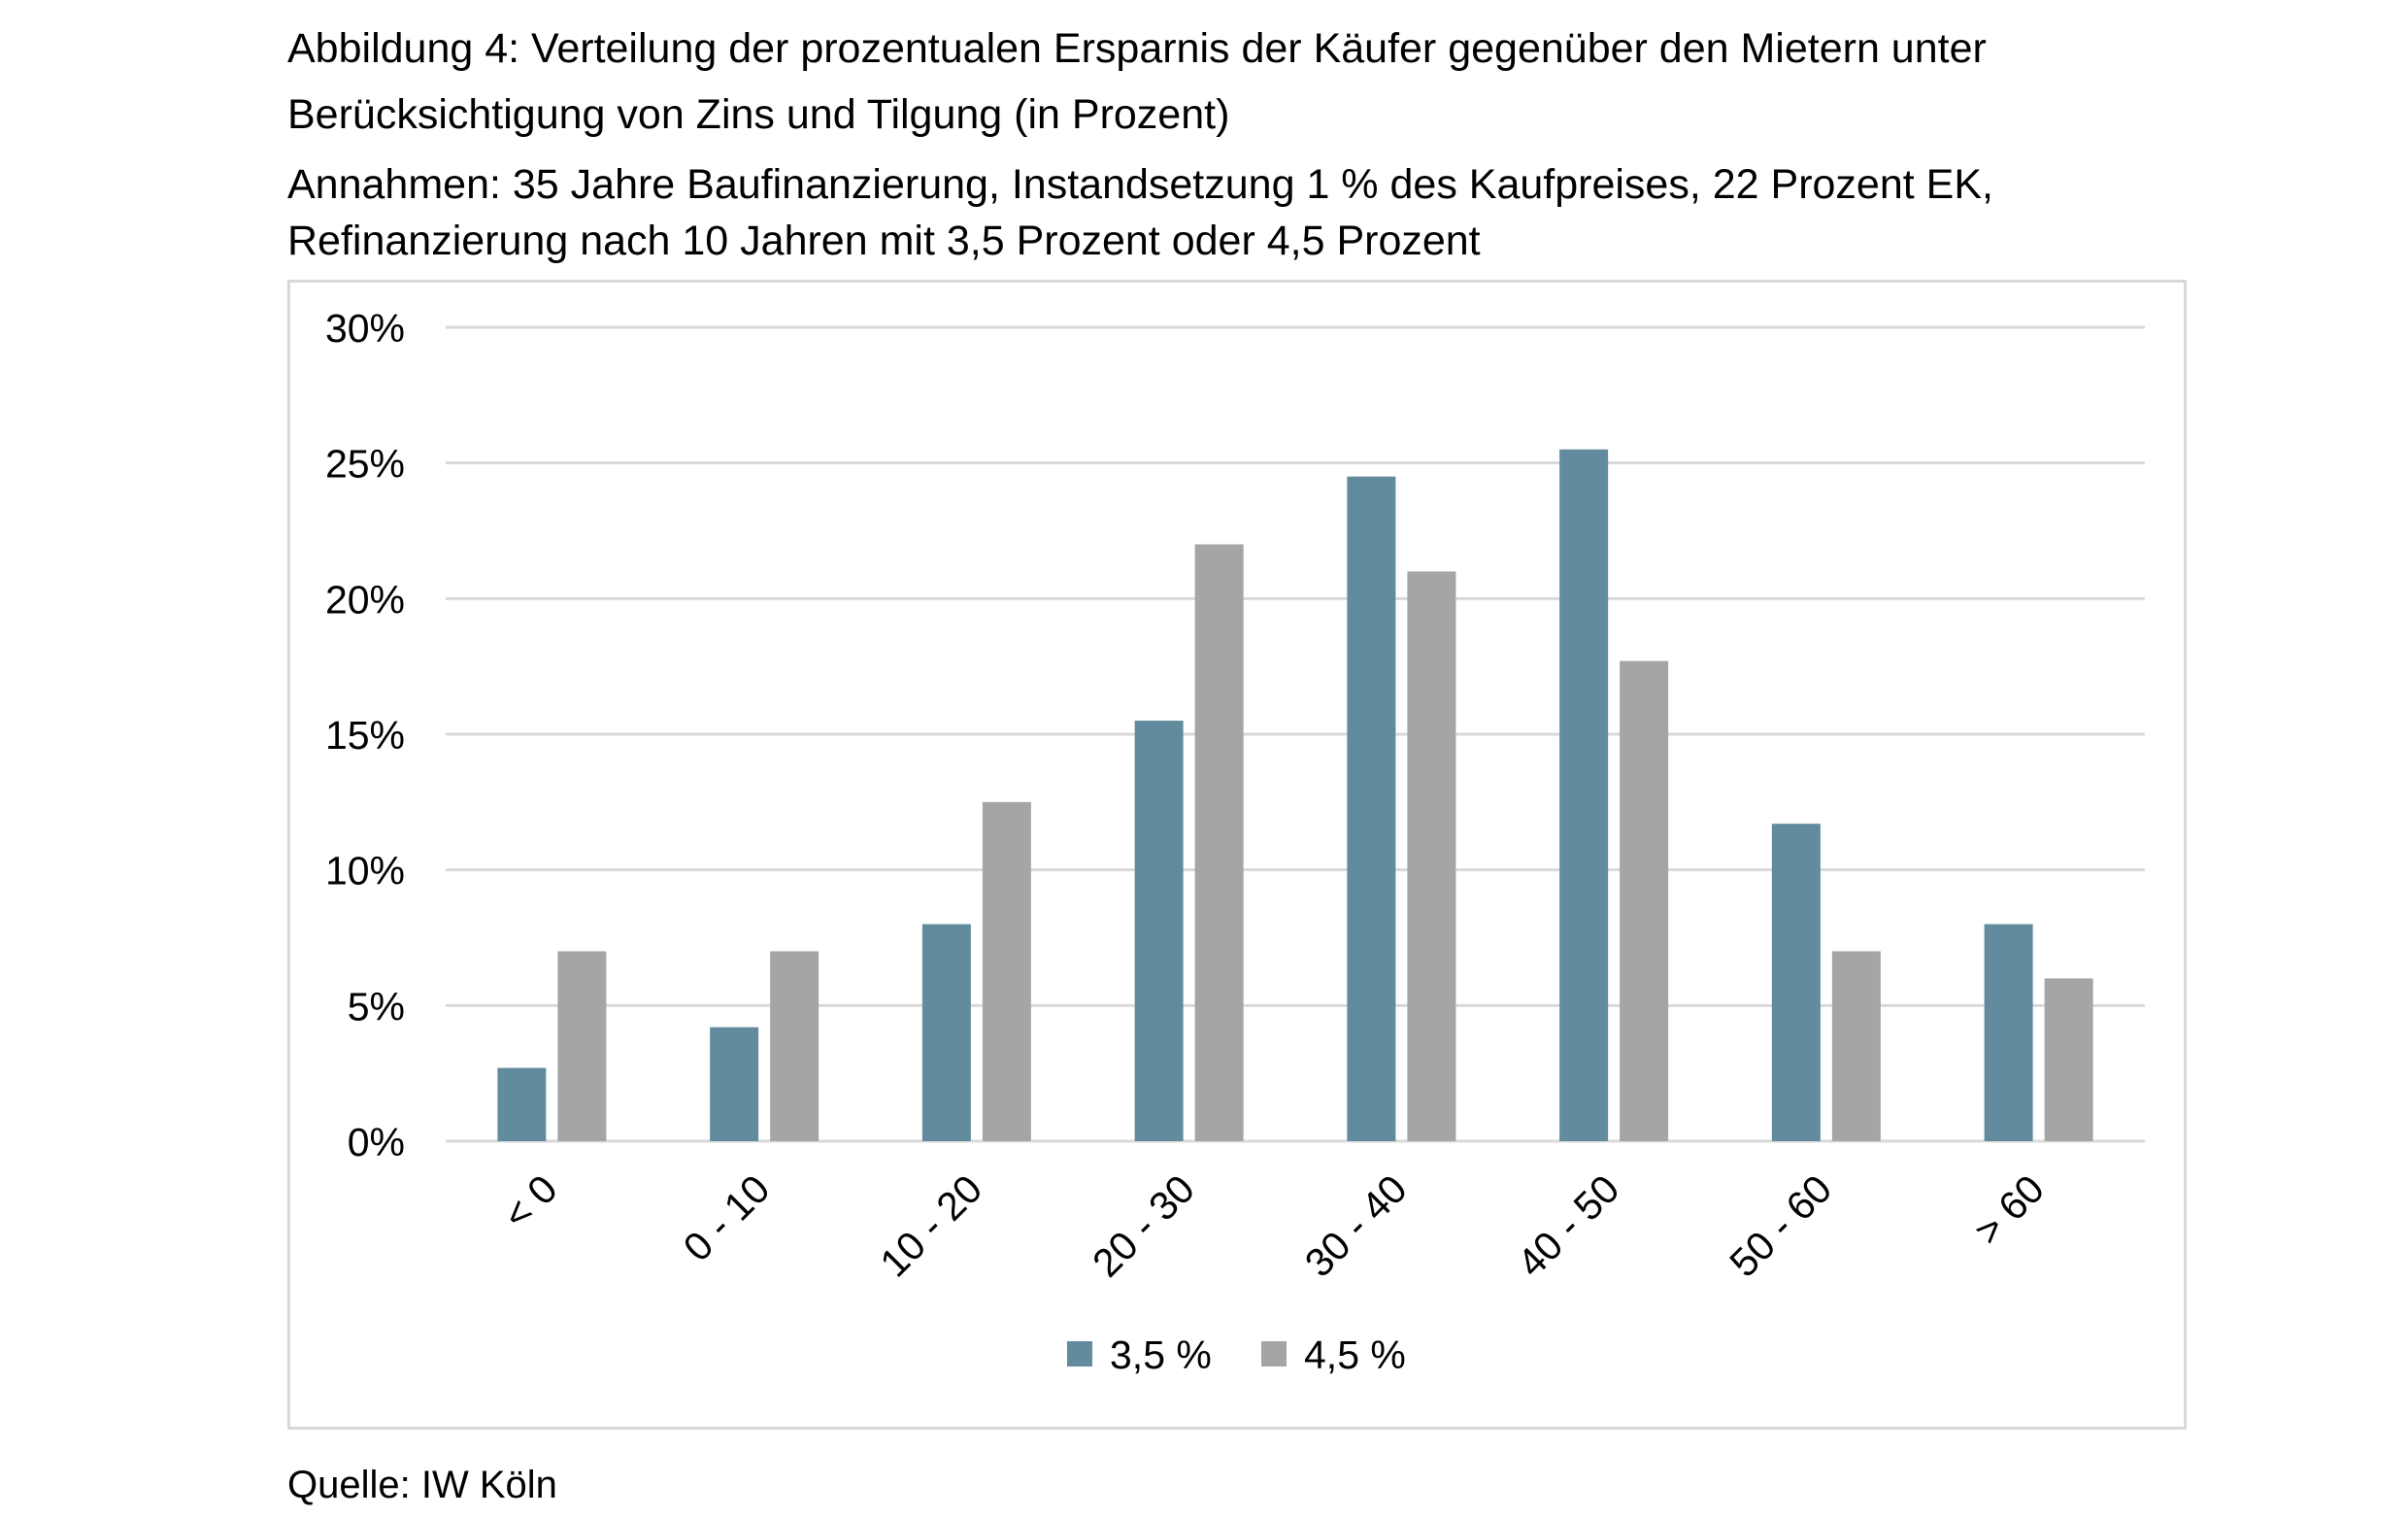 This screenshot has height=1518, width=2408. What do you see at coordinates (365, 600) in the screenshot?
I see `y-tick-label: 20%` at bounding box center [365, 600].